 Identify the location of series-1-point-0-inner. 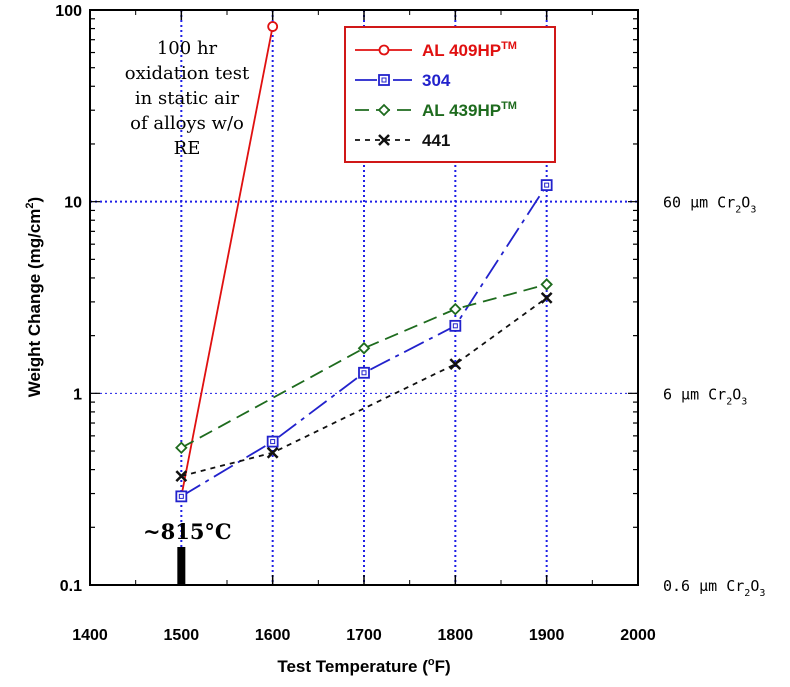
(181, 496).